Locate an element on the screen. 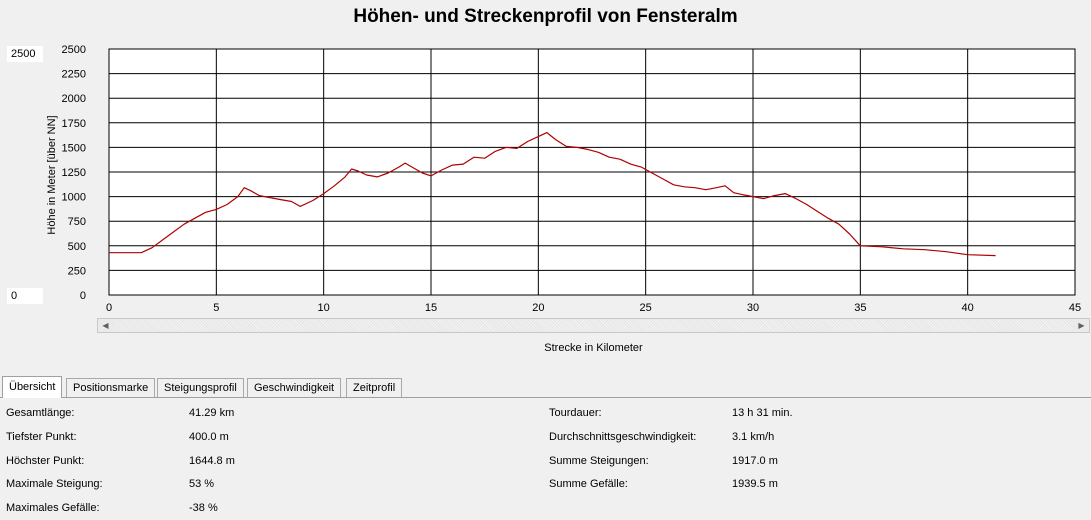 The width and height of the screenshot is (1091, 520). scroll-track is located at coordinates (593, 325).